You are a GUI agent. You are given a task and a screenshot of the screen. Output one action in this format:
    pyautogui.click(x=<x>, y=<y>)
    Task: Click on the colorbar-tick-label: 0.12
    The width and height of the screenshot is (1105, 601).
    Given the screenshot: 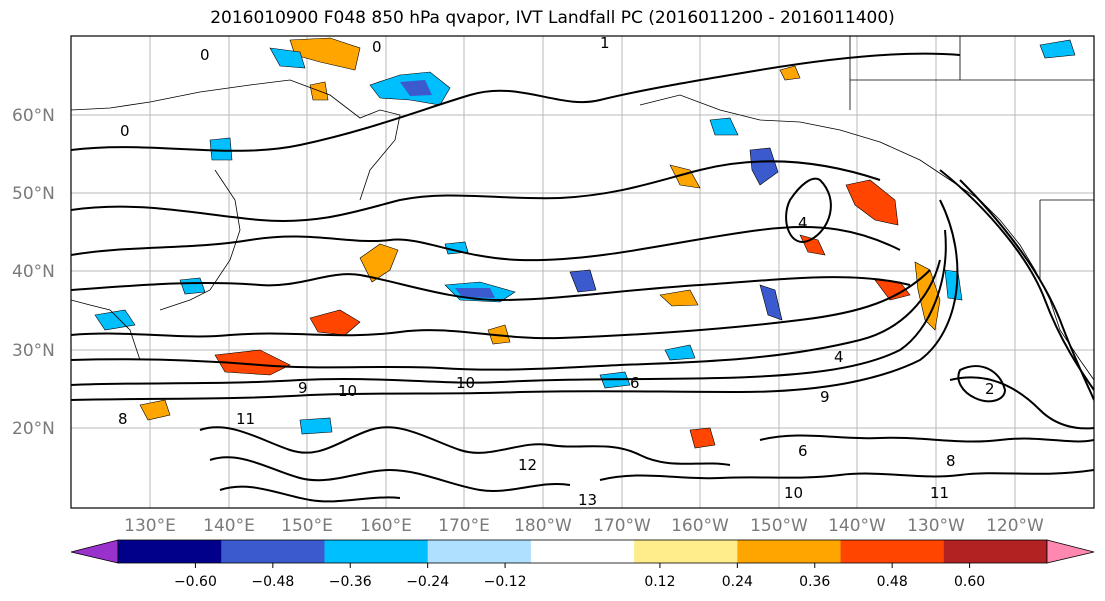 What is the action you would take?
    pyautogui.click(x=659, y=582)
    